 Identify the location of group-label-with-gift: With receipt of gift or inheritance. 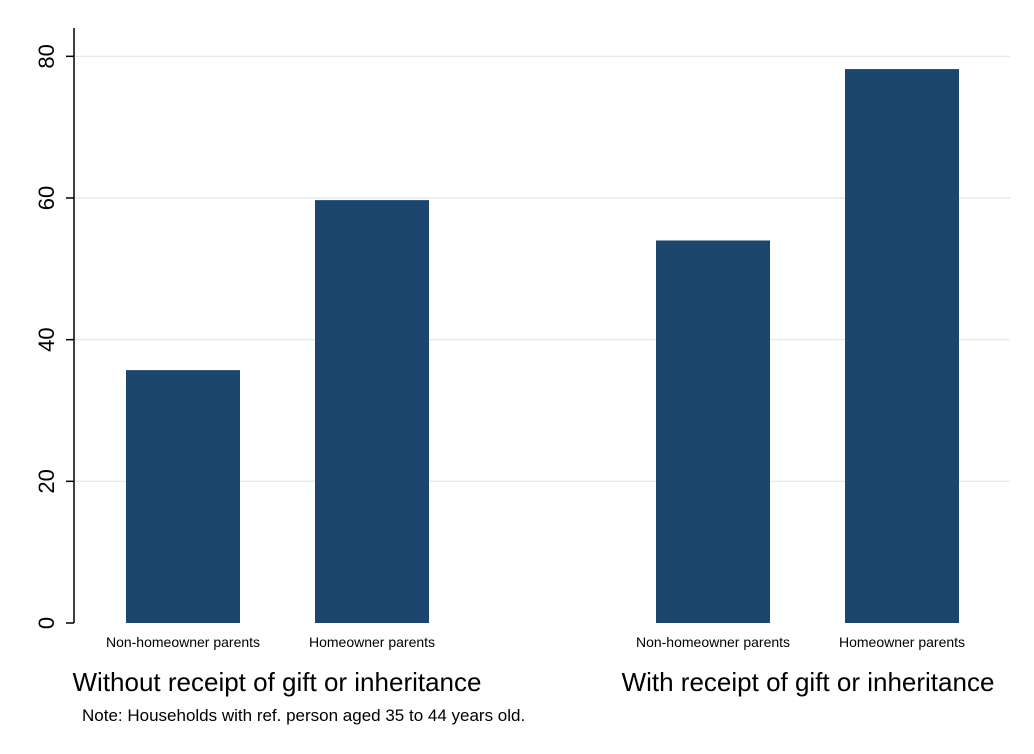
(808, 682).